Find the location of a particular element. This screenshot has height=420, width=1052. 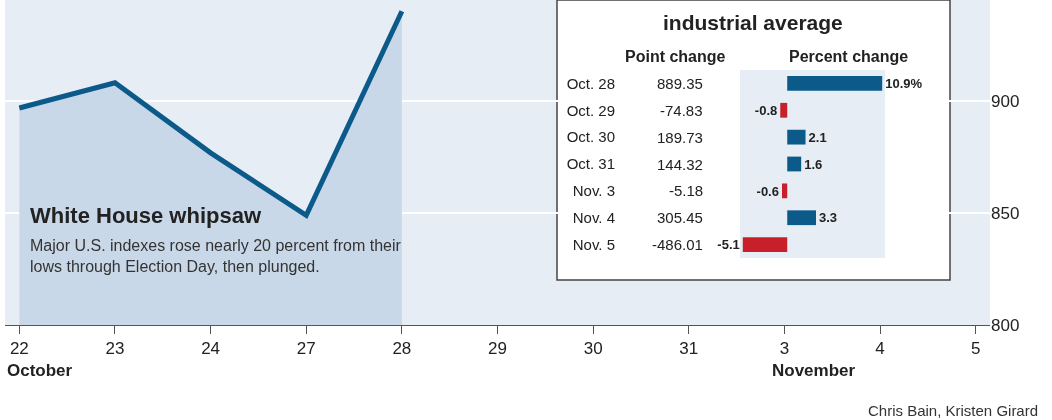

x-tick-label: 3 is located at coordinates (784, 349).